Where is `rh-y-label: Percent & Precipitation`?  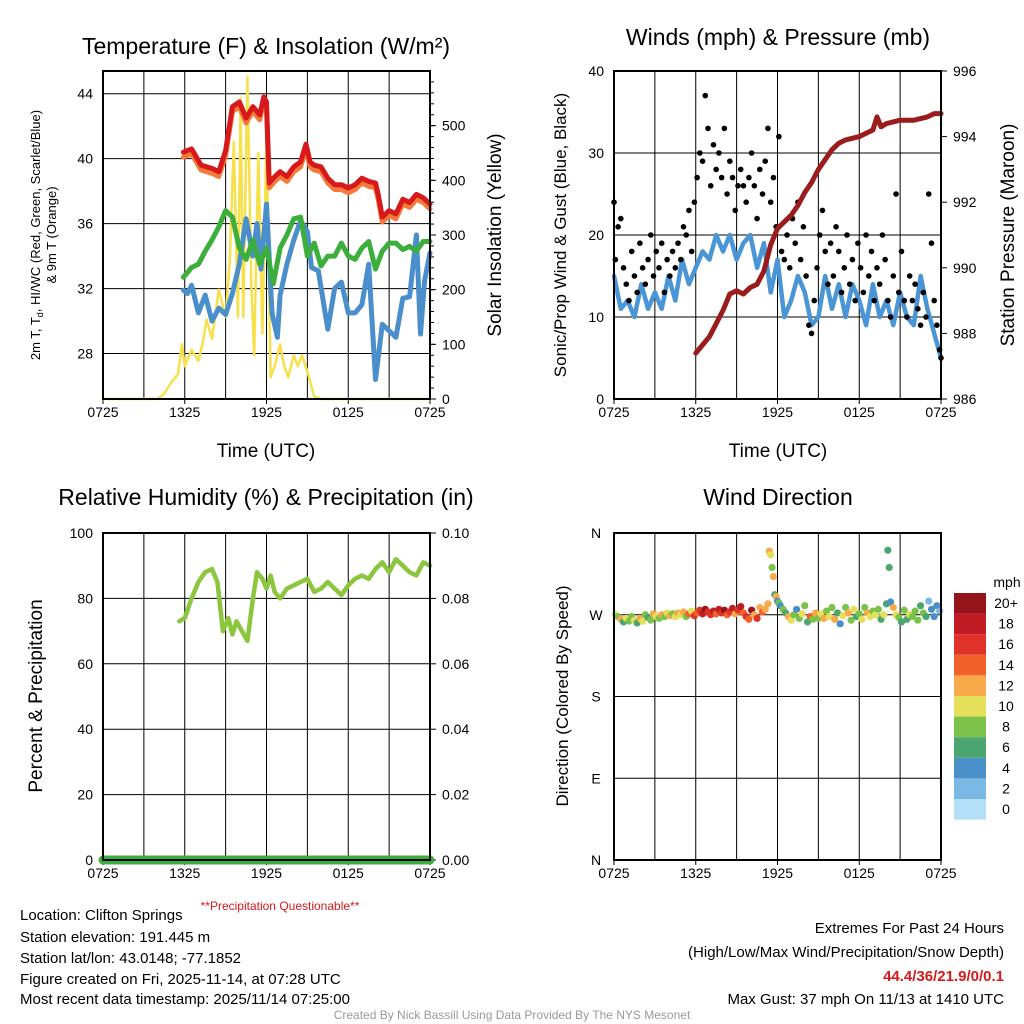 rh-y-label: Percent & Precipitation is located at coordinates (36, 695).